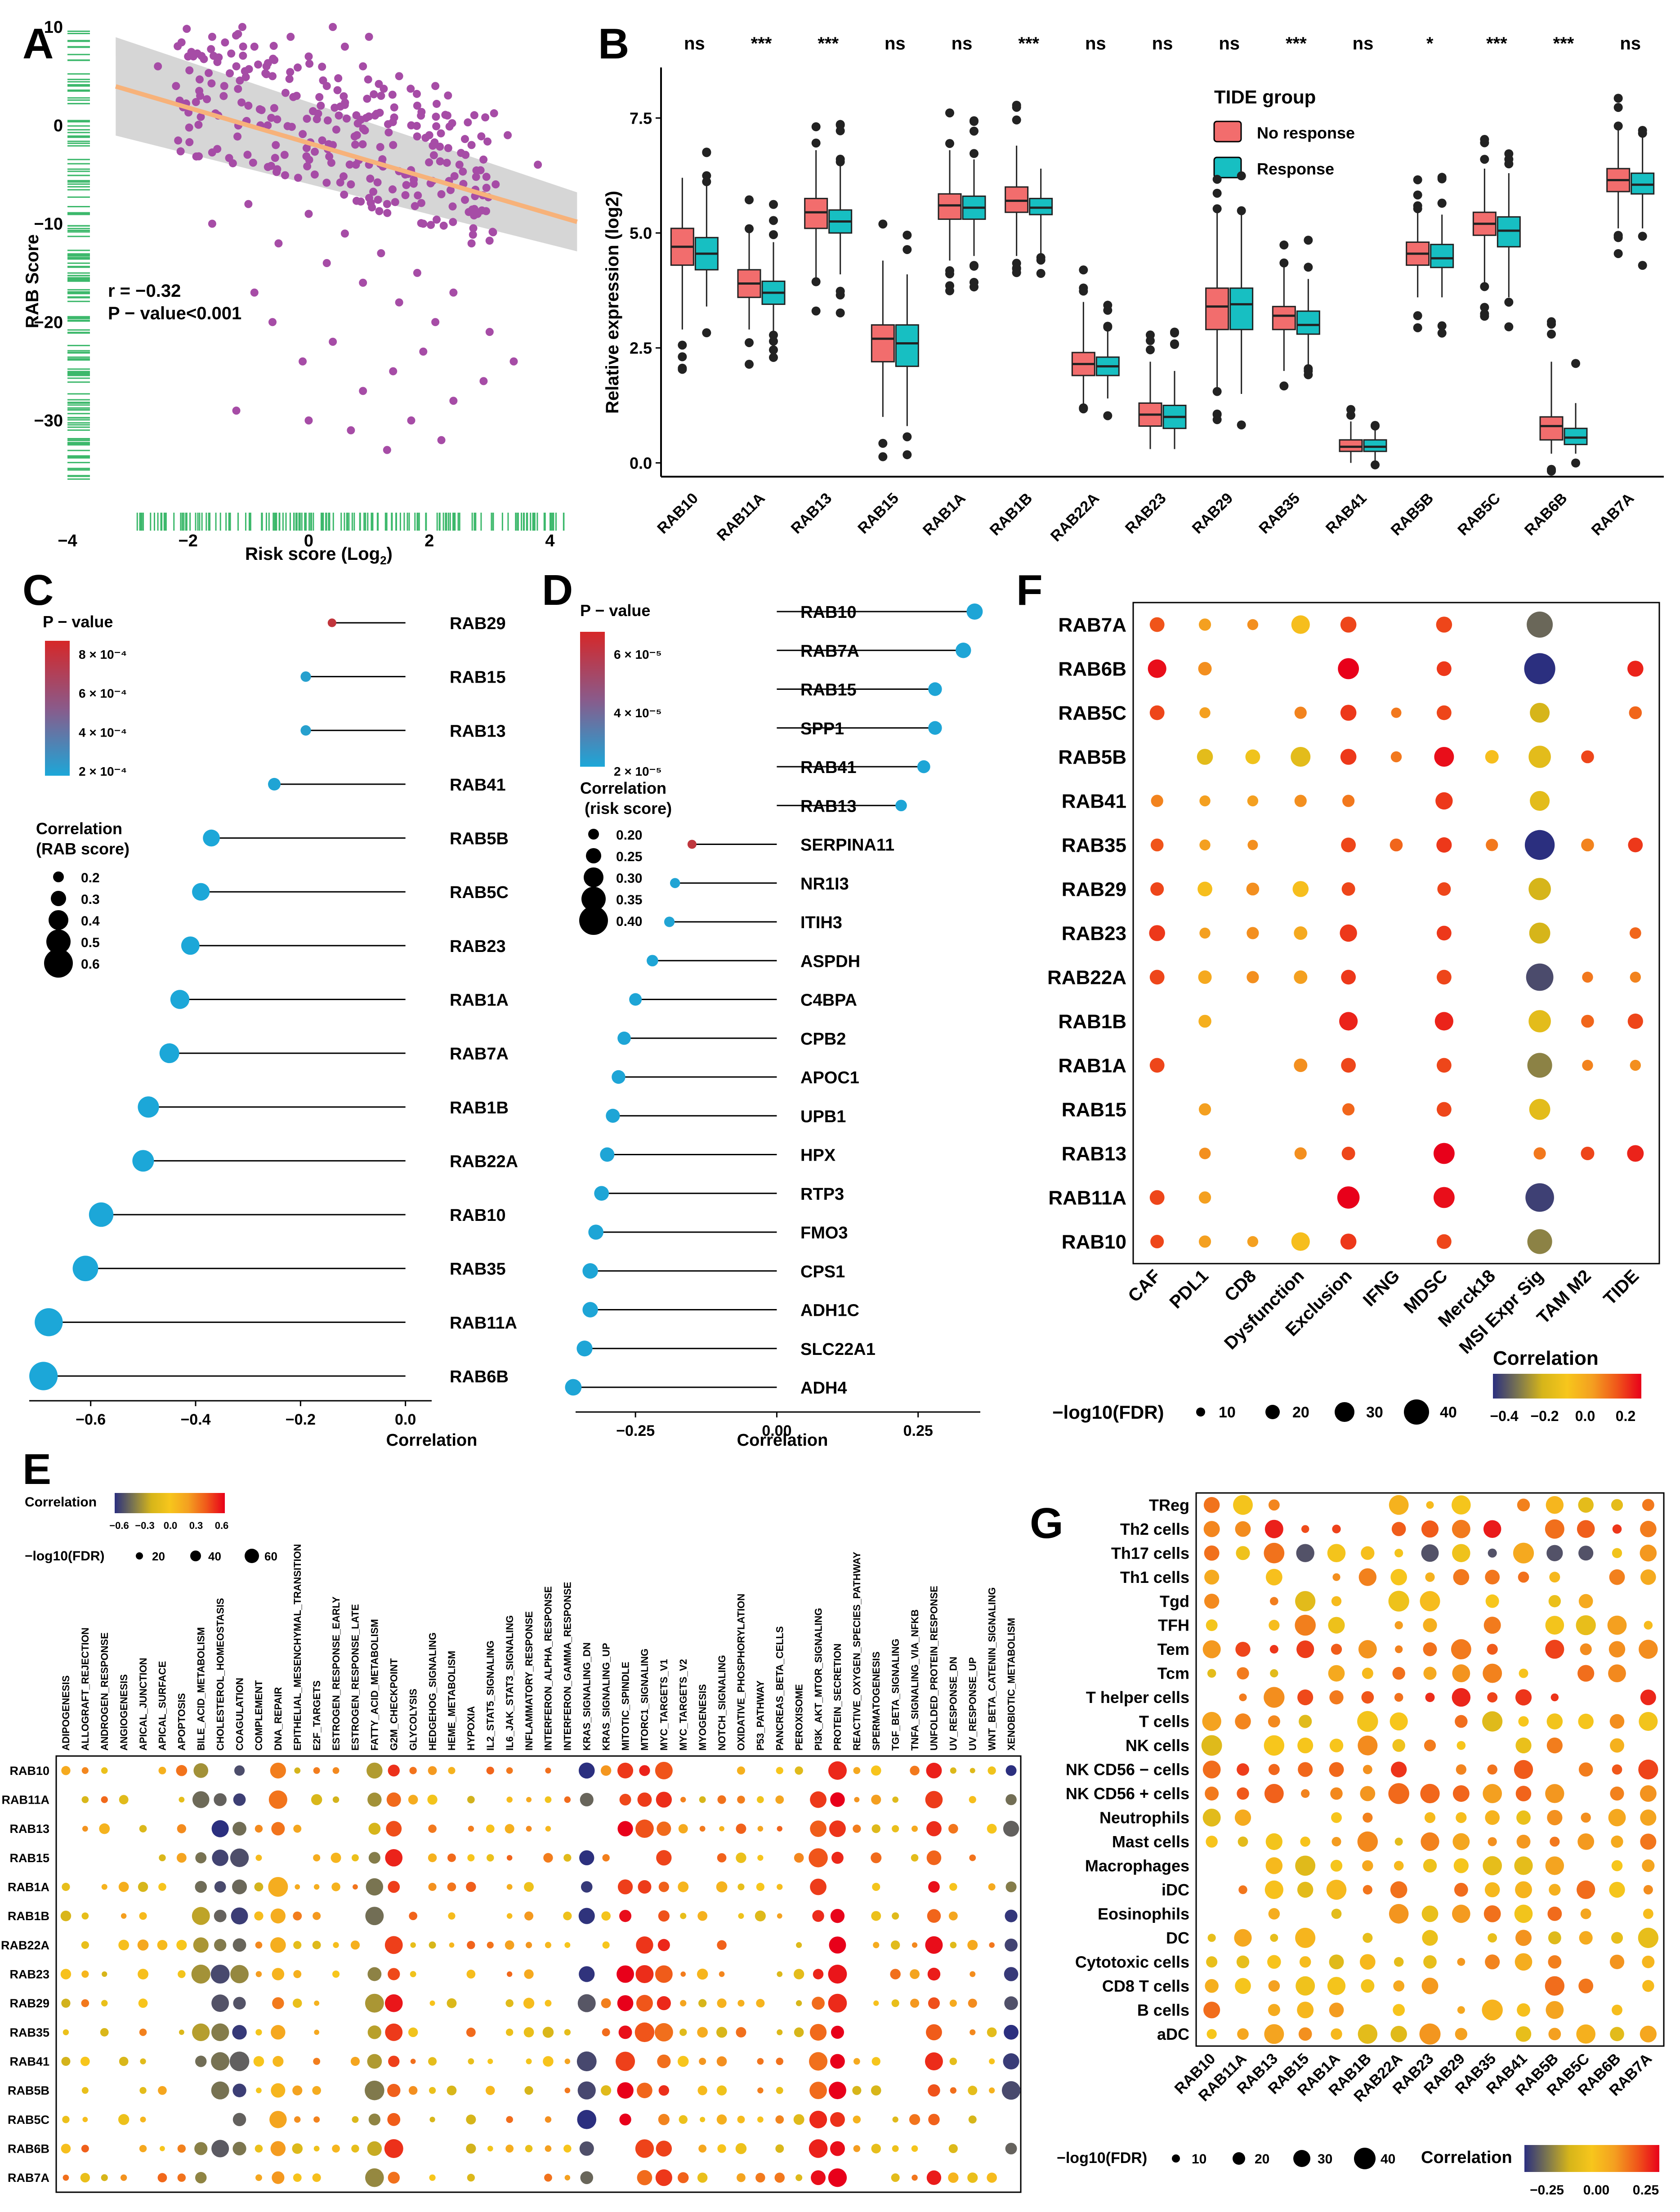 The height and width of the screenshot is (2212, 1680). I want to click on lollipop-xtick-label: 0.0, so click(405, 1420).